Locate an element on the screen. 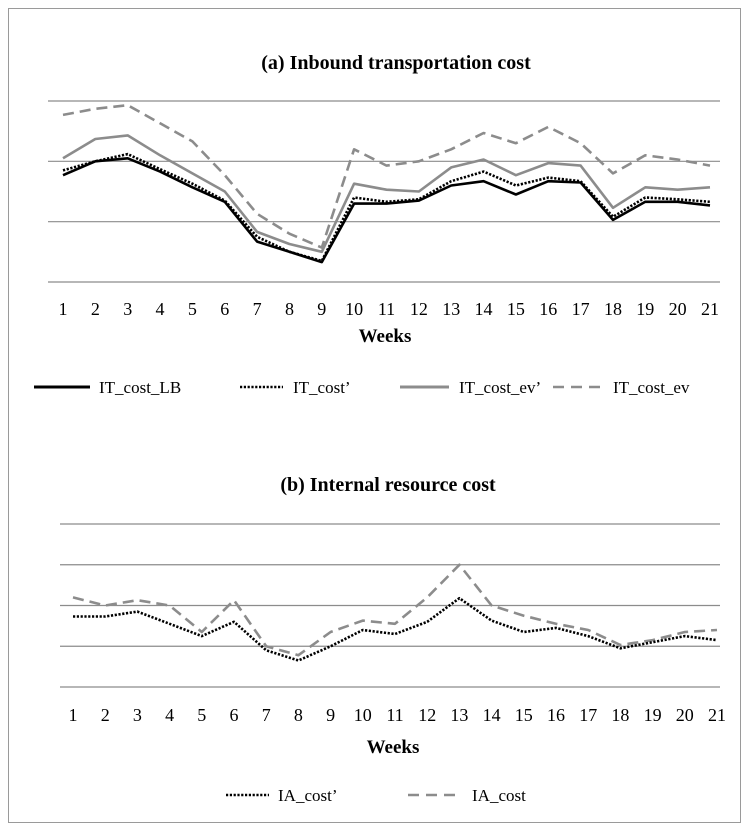  chart-a-title: (a) Inbound transportation cost is located at coordinates (396, 63).